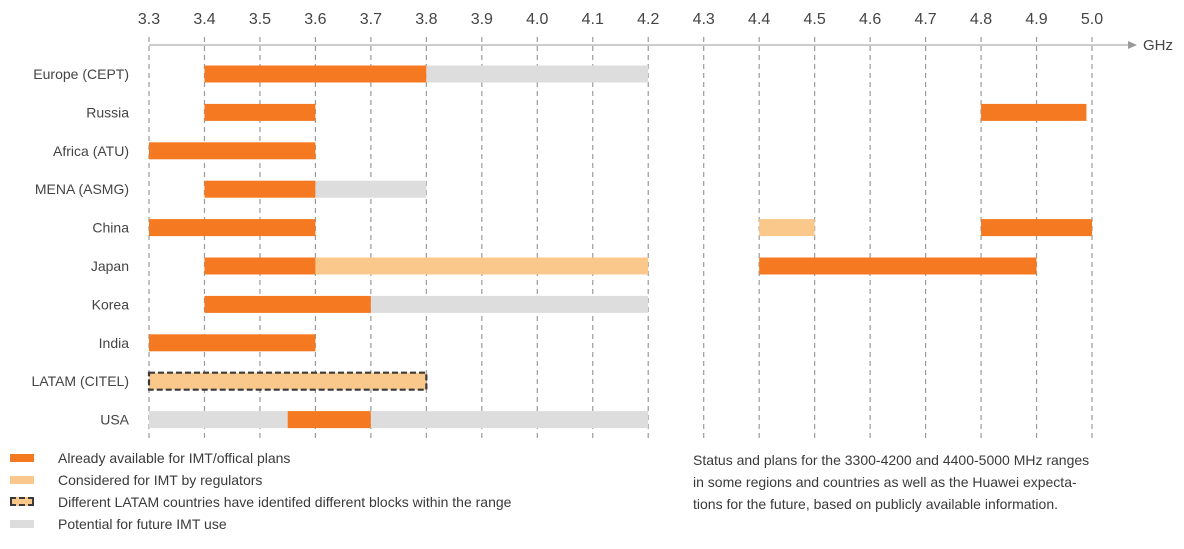  I want to click on x-tick-label: 4.8, so click(981, 19).